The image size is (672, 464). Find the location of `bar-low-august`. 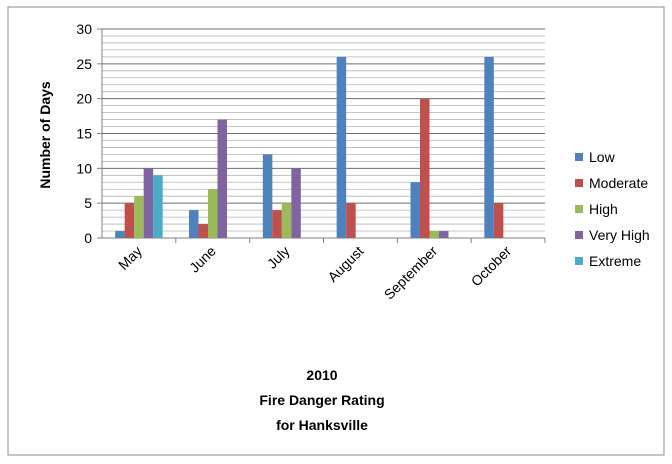

bar-low-august is located at coordinates (341, 147).